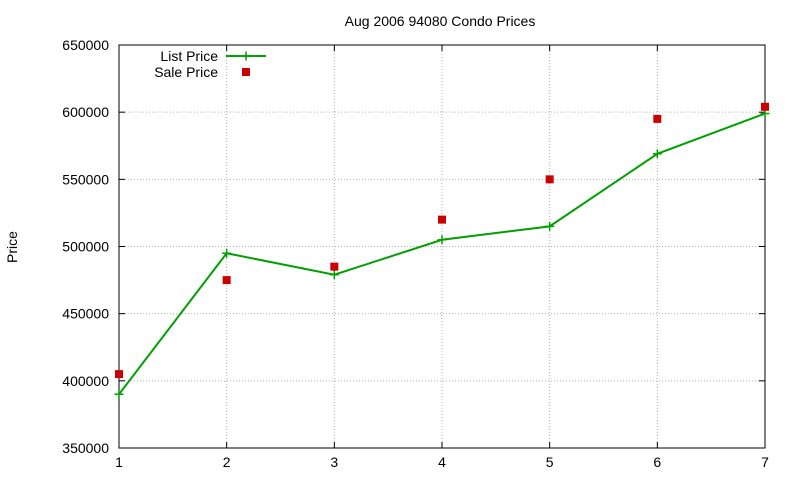  What do you see at coordinates (657, 462) in the screenshot?
I see `x-tick-label: 6` at bounding box center [657, 462].